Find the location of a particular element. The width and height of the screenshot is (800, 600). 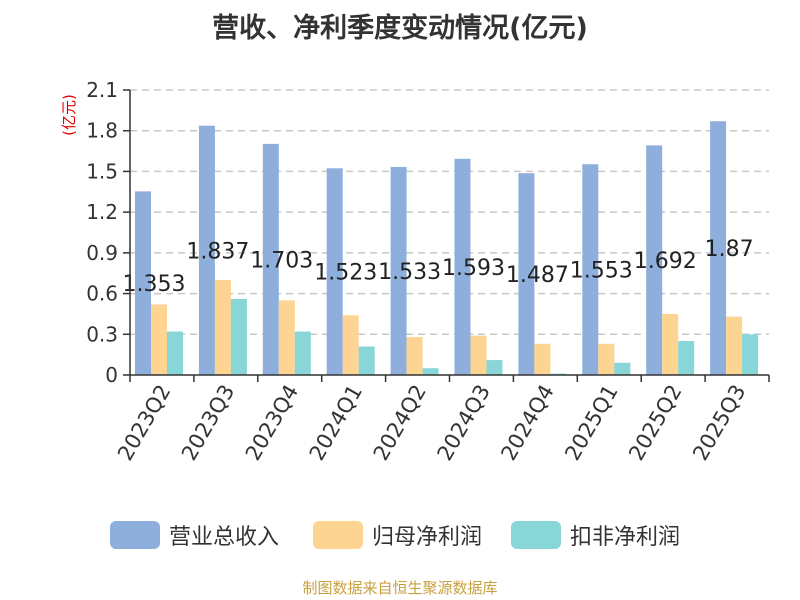

y-axis-label: (亿元) is located at coordinates (69, 115).